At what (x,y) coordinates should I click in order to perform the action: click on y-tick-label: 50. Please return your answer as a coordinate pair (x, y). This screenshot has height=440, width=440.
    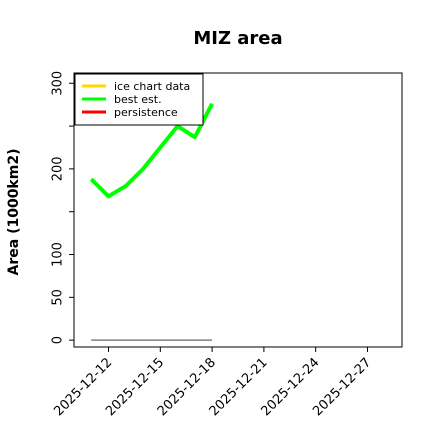
    Looking at the image, I should click on (58, 297).